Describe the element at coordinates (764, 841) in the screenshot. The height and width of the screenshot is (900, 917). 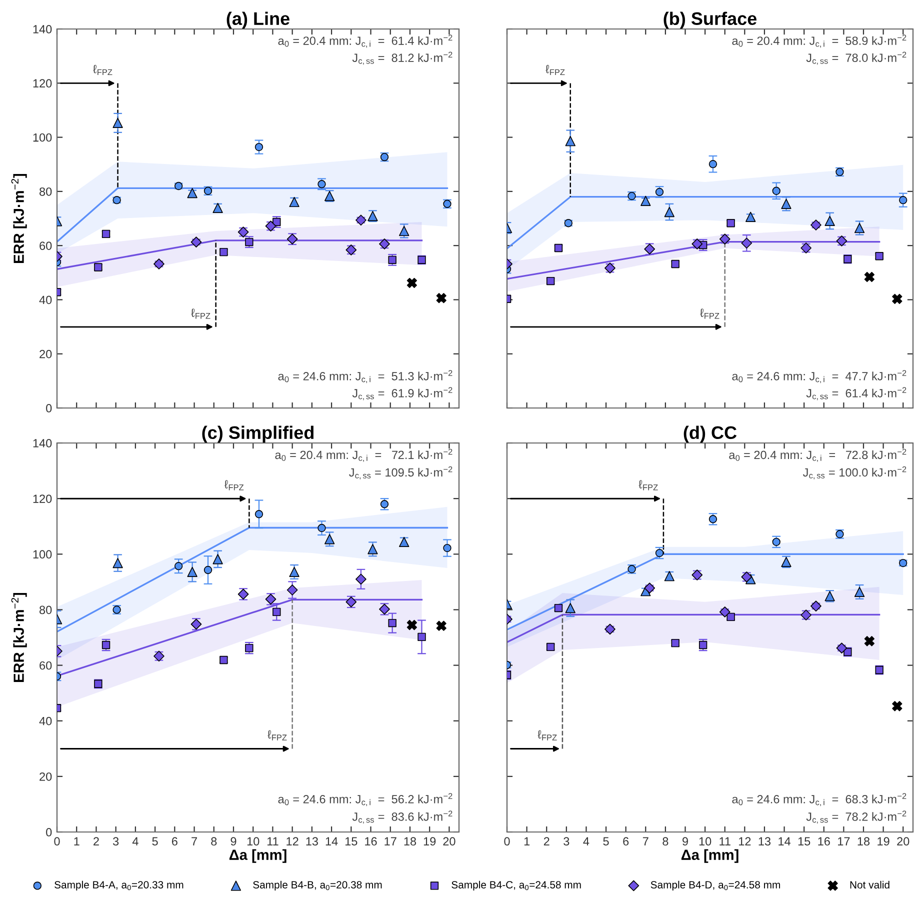
I see `x-tick-label: 13` at that location.